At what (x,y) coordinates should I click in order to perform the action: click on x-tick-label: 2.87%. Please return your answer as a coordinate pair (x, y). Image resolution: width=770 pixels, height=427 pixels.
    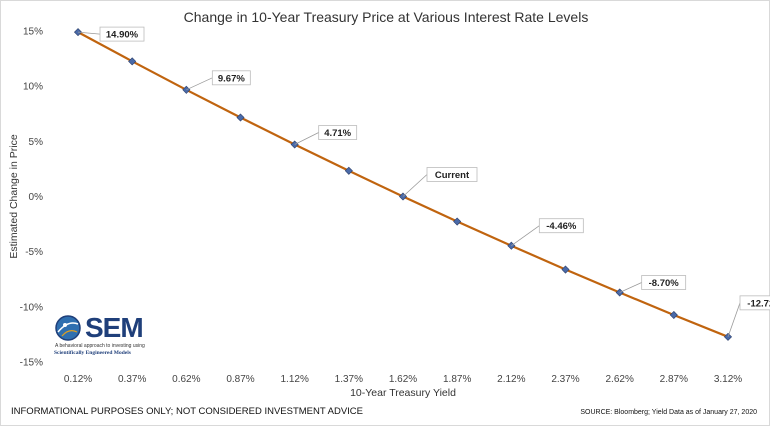
    Looking at the image, I should click on (674, 379).